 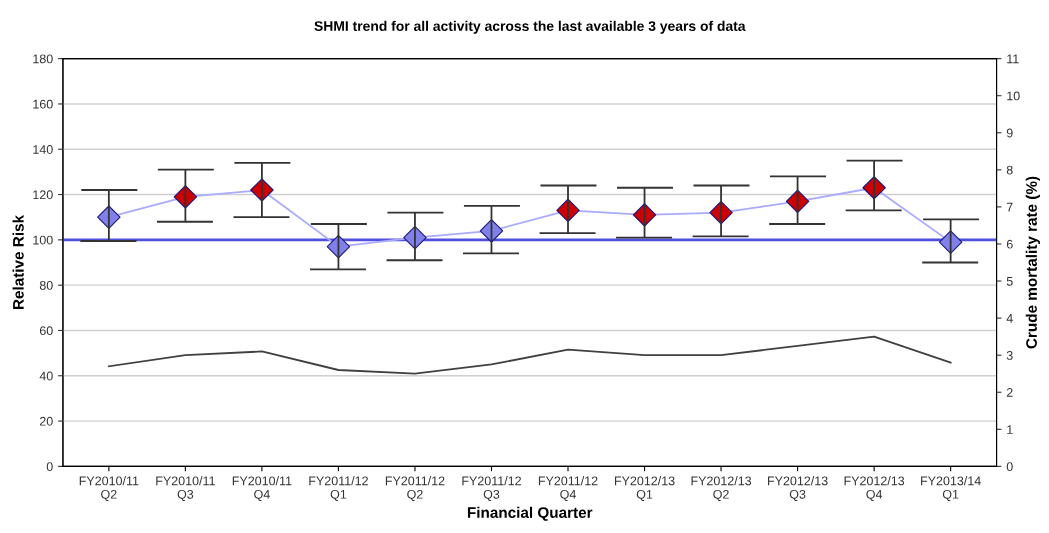 What do you see at coordinates (721, 488) in the screenshot?
I see `x-tick-label: FY2012/13 Q2` at bounding box center [721, 488].